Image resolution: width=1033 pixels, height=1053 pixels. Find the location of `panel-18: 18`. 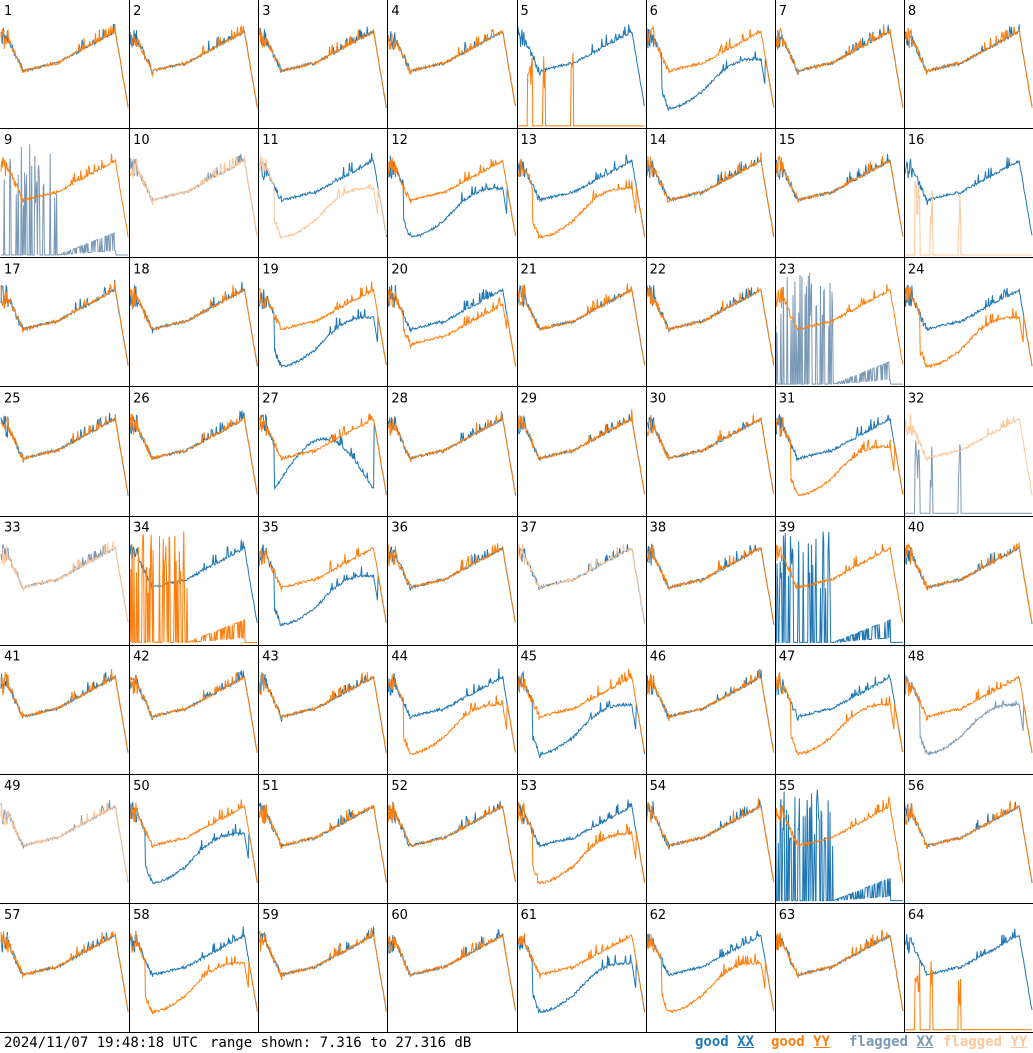

panel-18: 18 is located at coordinates (193, 314).